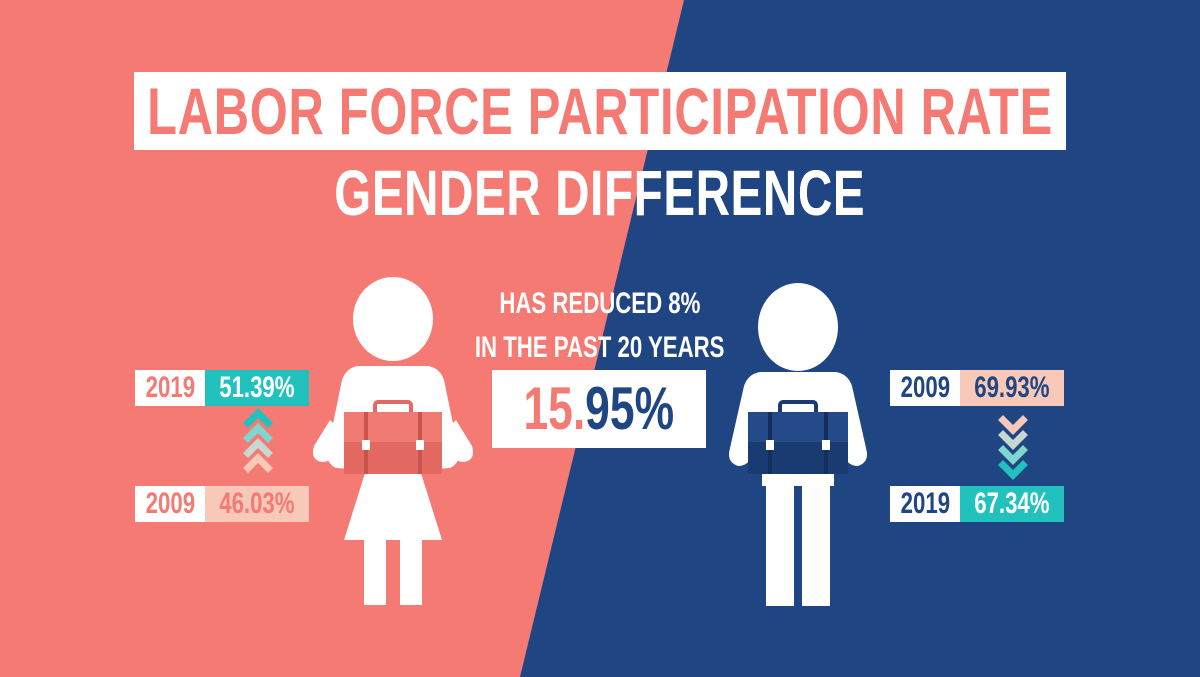  I want to click on men-stat-2009: 2009 69.93%, so click(977, 388).